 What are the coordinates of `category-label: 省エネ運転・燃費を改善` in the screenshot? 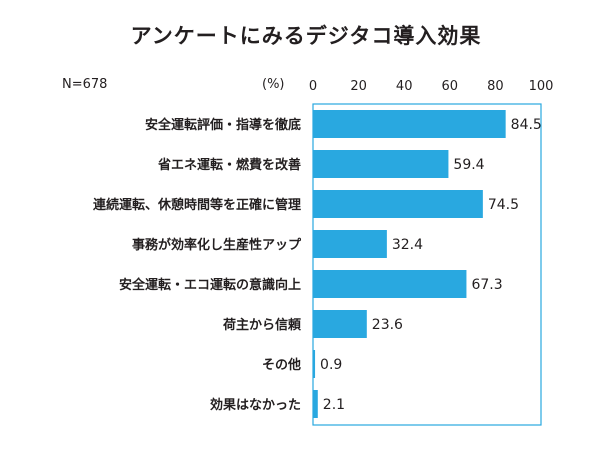 It's located at (229, 165).